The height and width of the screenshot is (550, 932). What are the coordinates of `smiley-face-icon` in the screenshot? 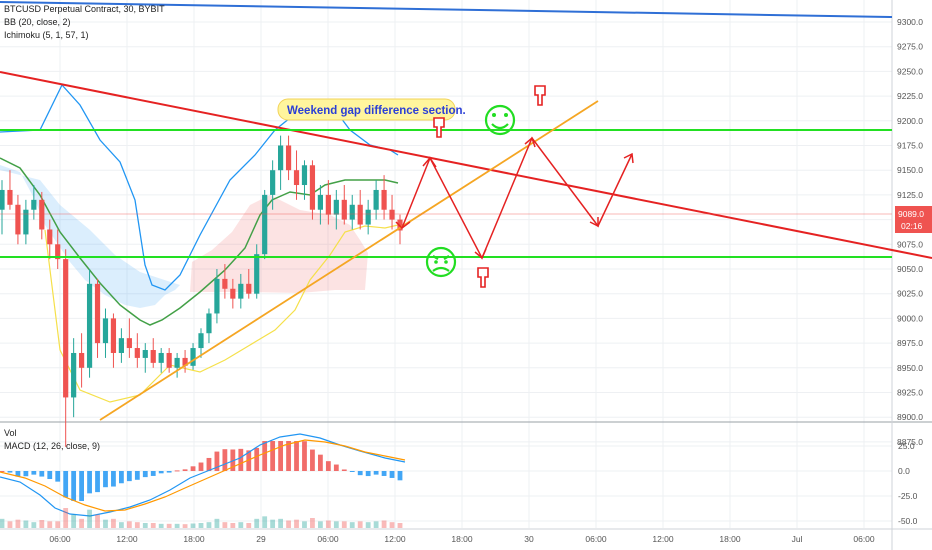 It's located at (500, 120).